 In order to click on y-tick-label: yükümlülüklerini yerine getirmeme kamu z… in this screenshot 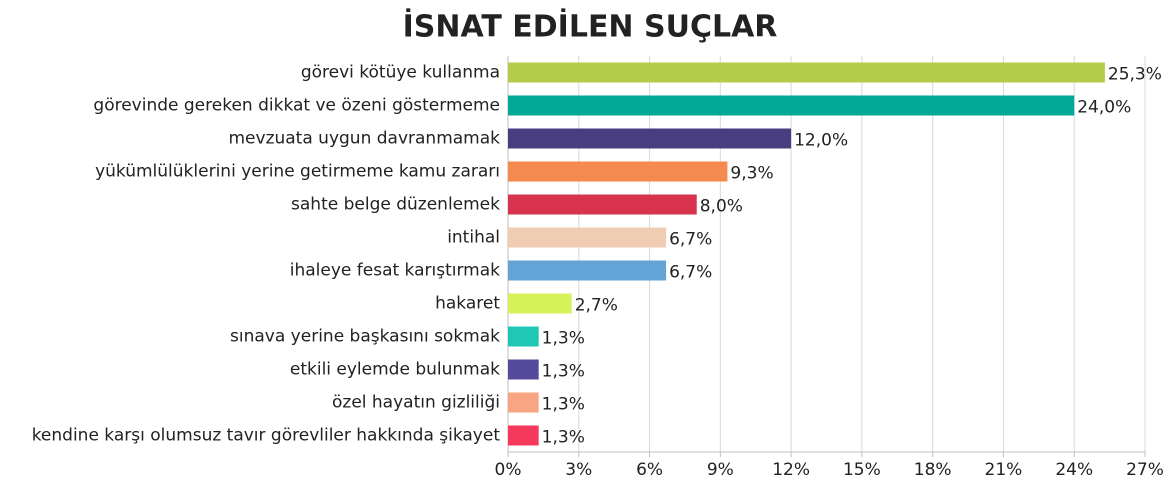, I will do `click(297, 172)`.